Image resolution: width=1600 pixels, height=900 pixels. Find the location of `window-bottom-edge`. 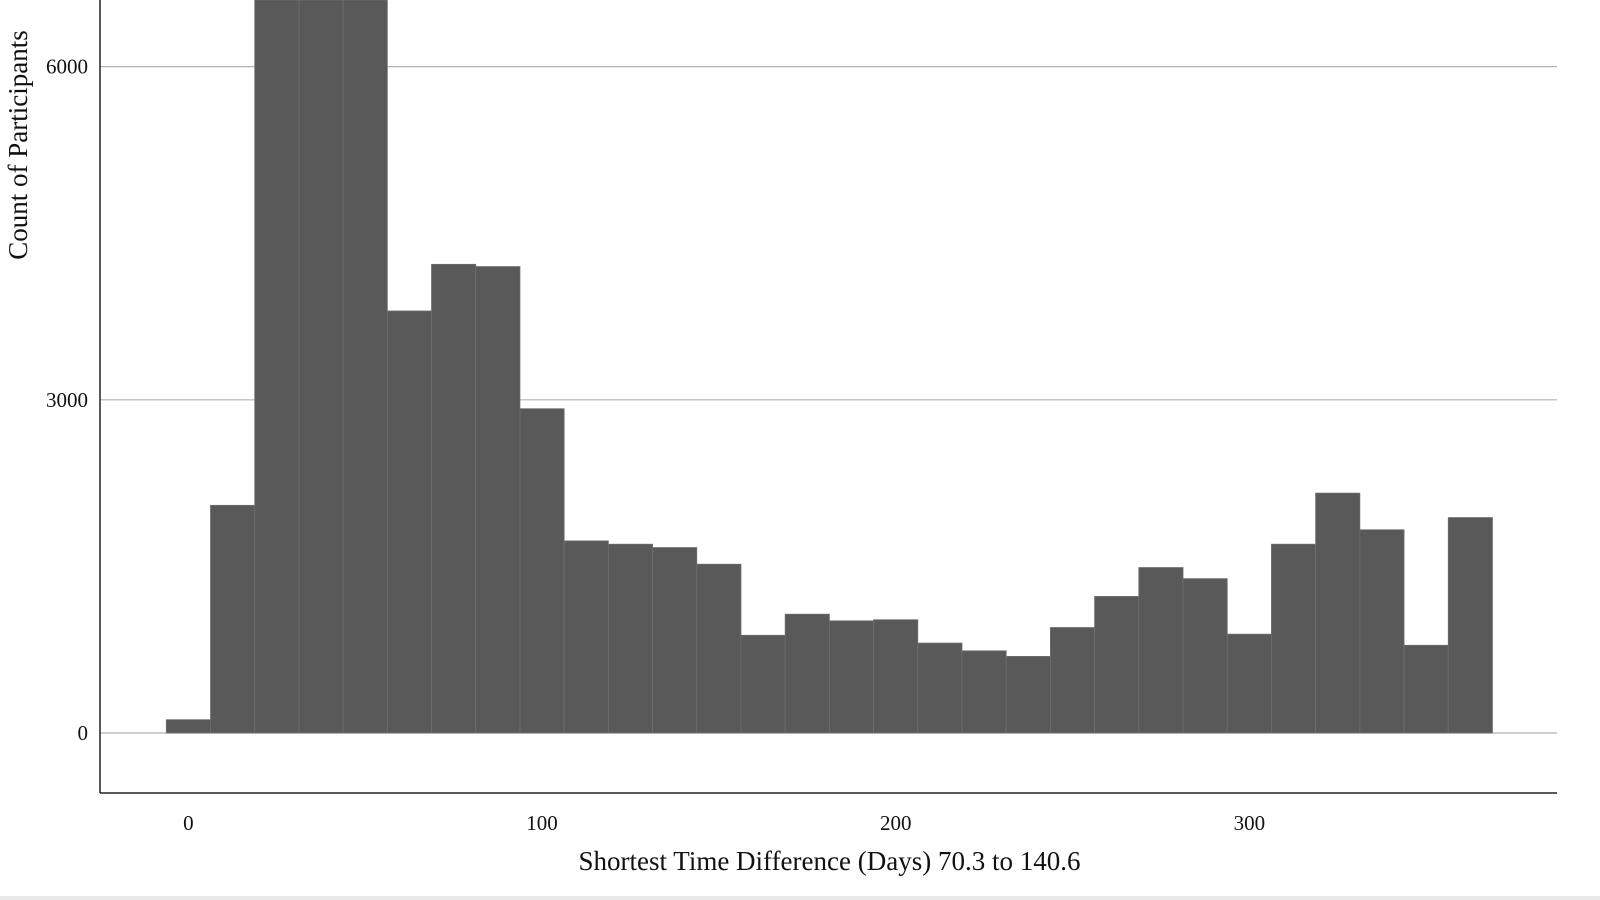

window-bottom-edge is located at coordinates (800, 898).